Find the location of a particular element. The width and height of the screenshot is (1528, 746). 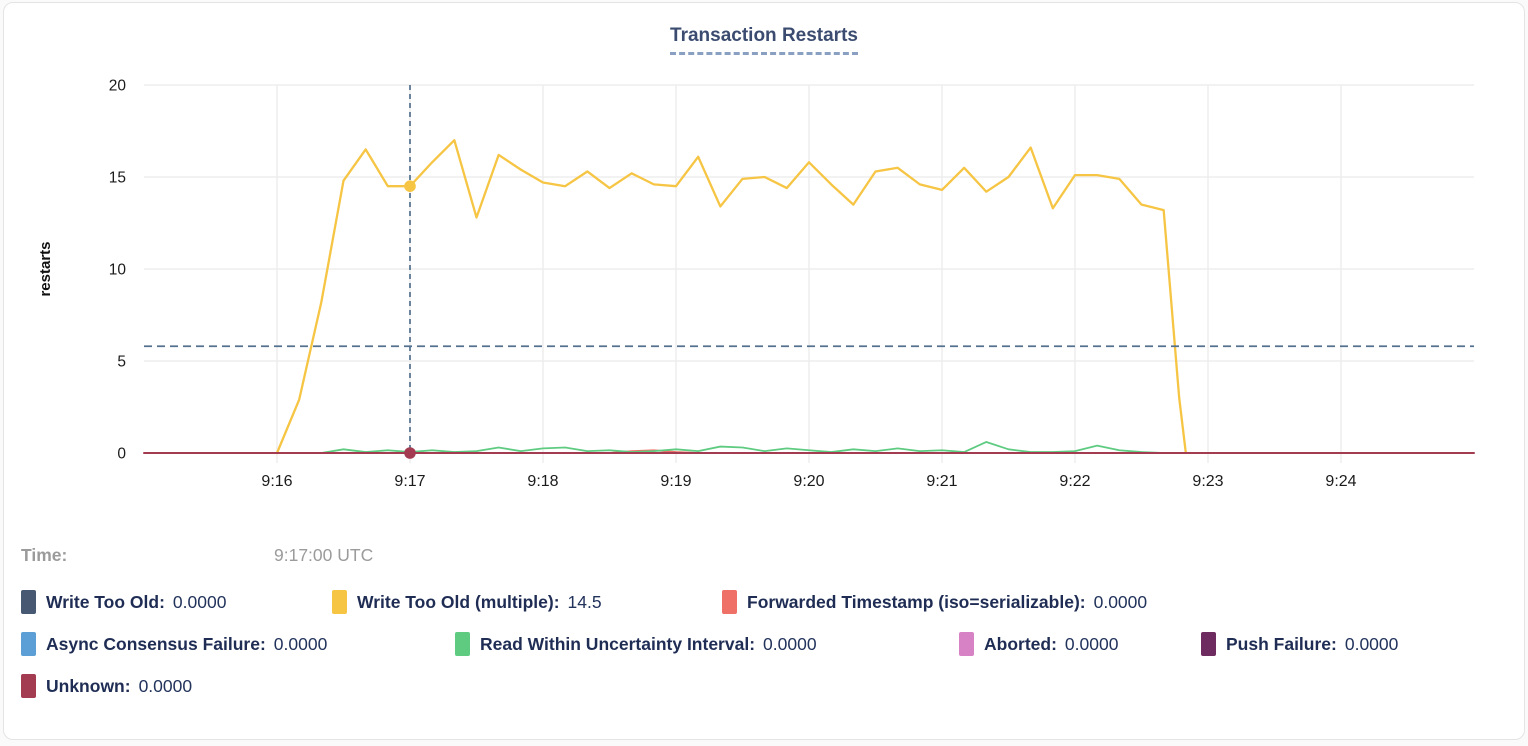

chart-header: Transaction Restarts is located at coordinates (764, 32).